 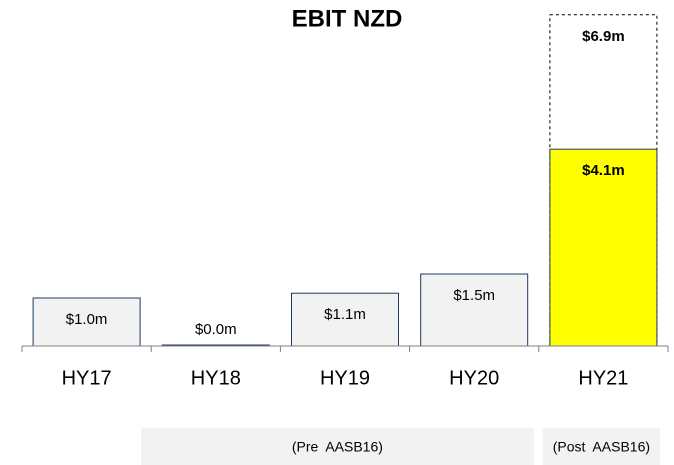 I want to click on value-label: $1.1m, so click(x=345, y=314).